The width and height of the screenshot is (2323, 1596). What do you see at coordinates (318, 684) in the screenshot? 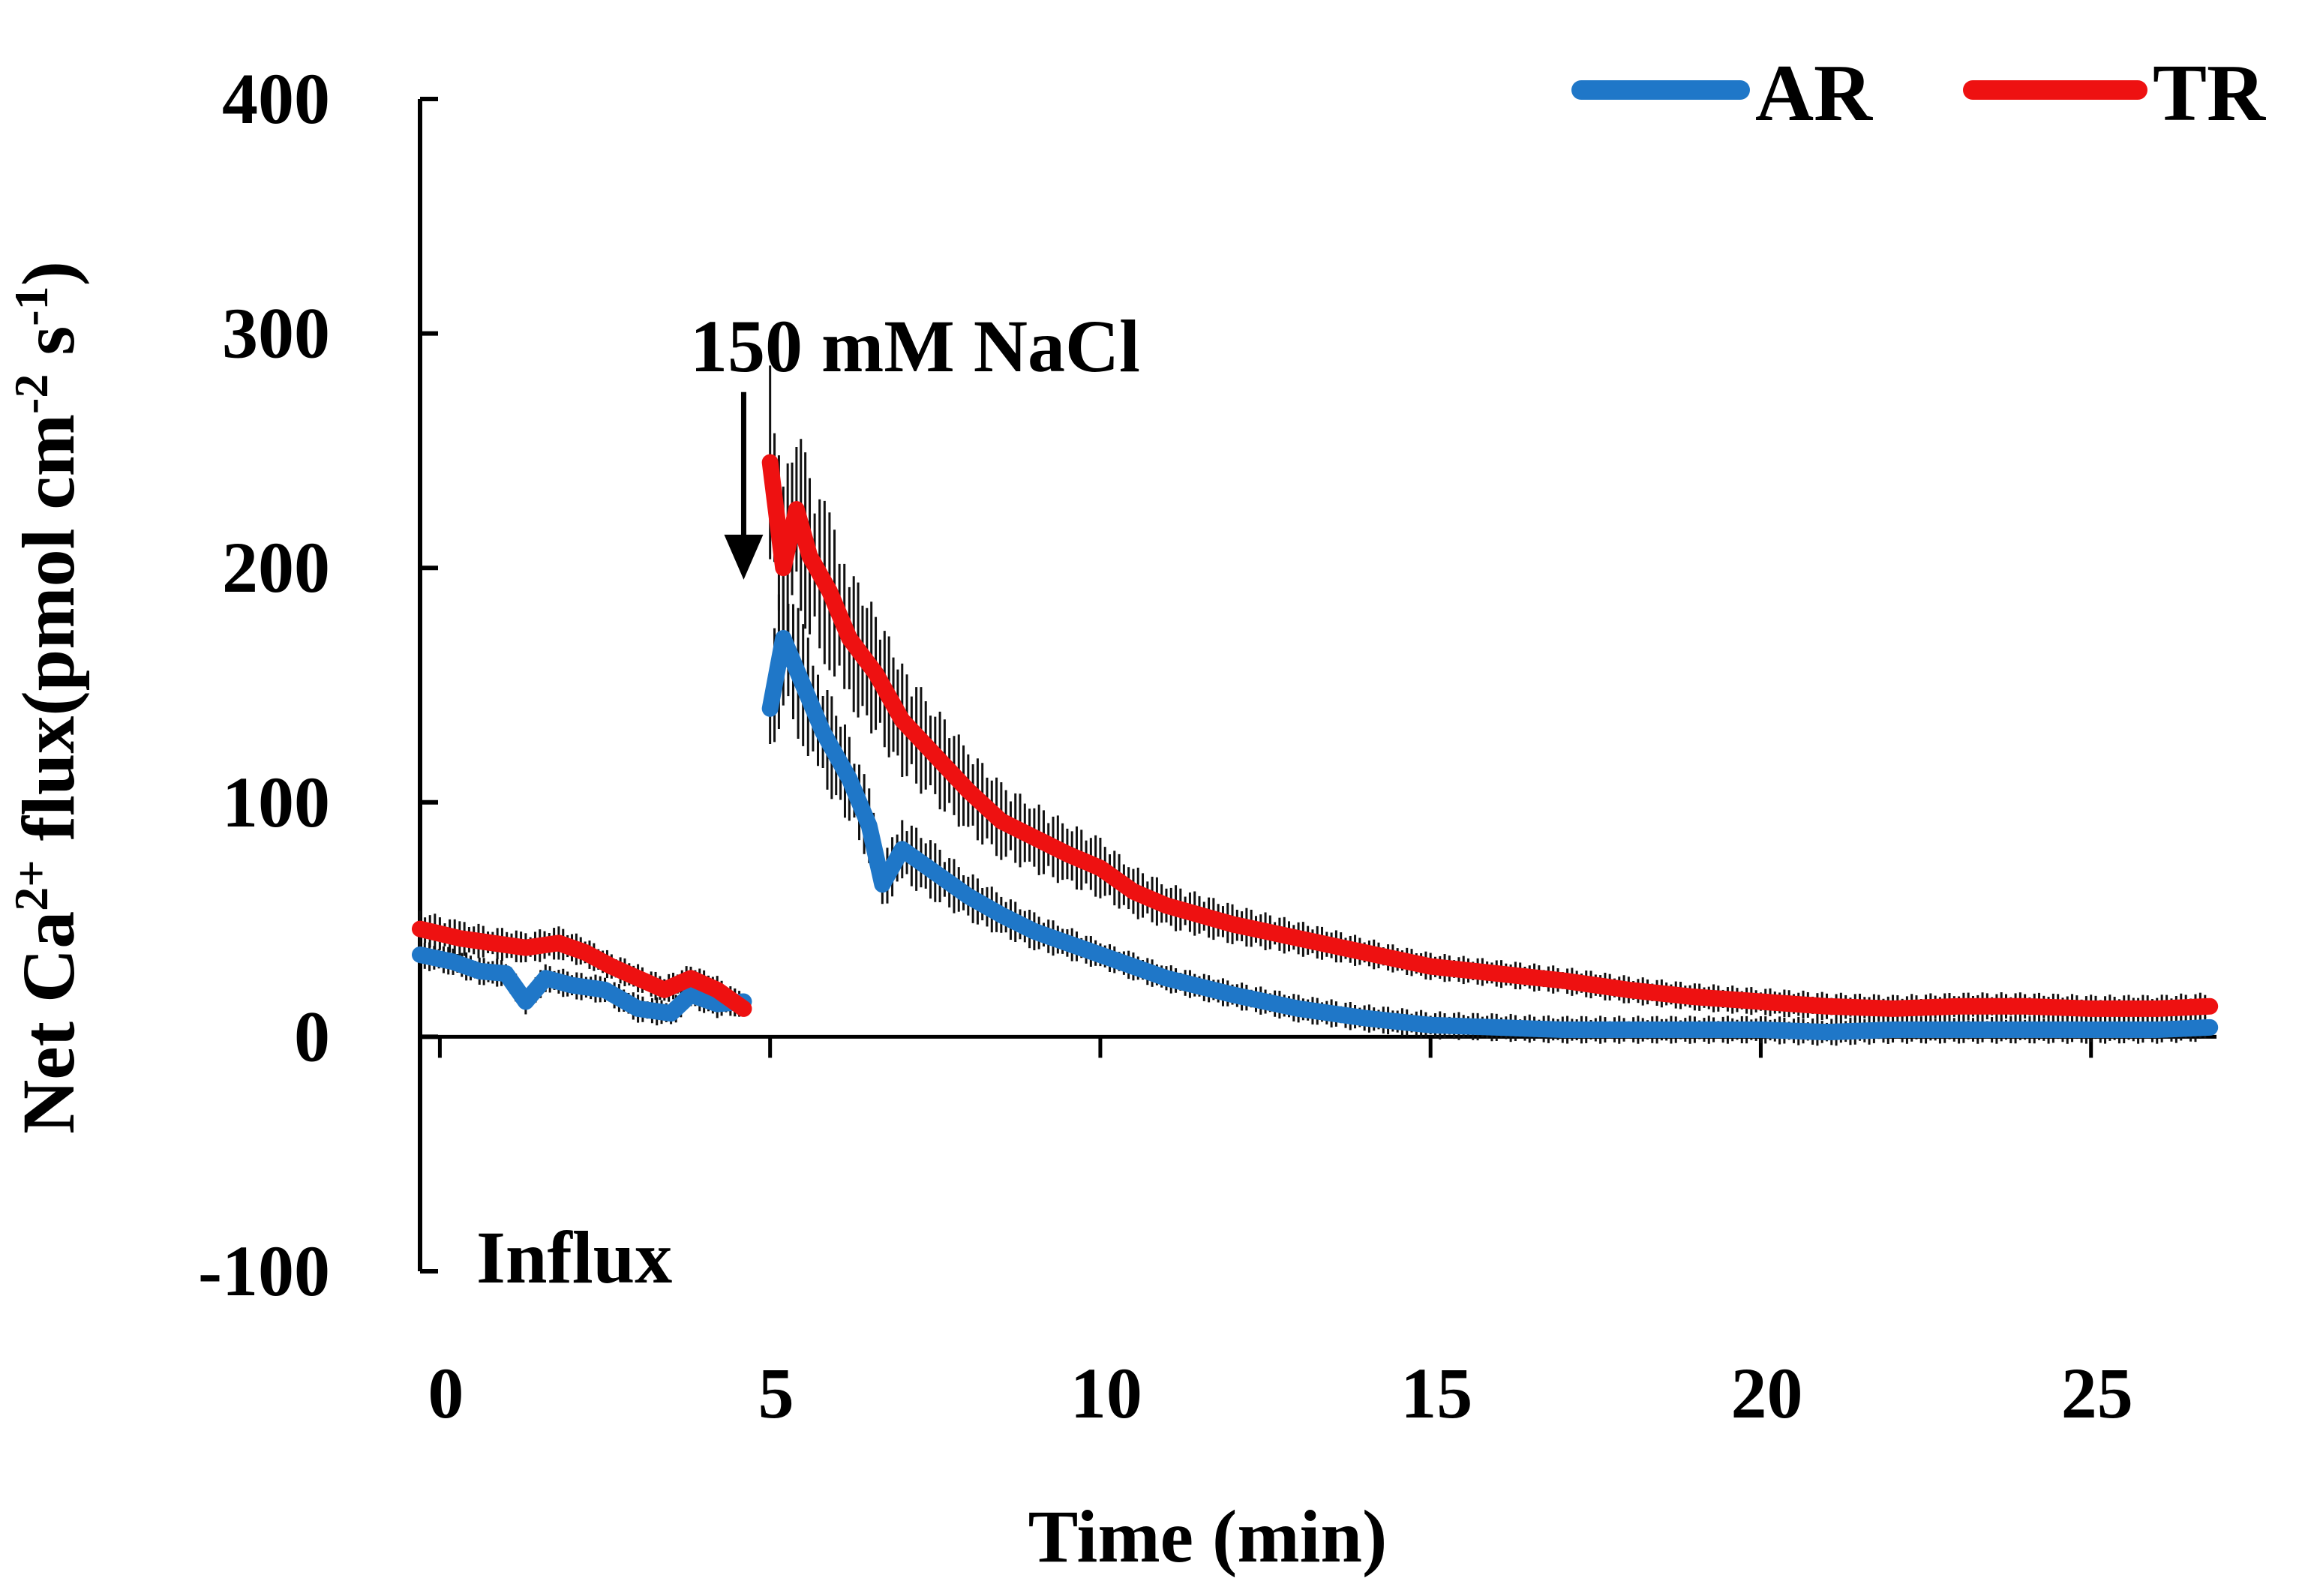
I see `y-axis-ticks: -100 0 100 200 300 400` at bounding box center [318, 684].